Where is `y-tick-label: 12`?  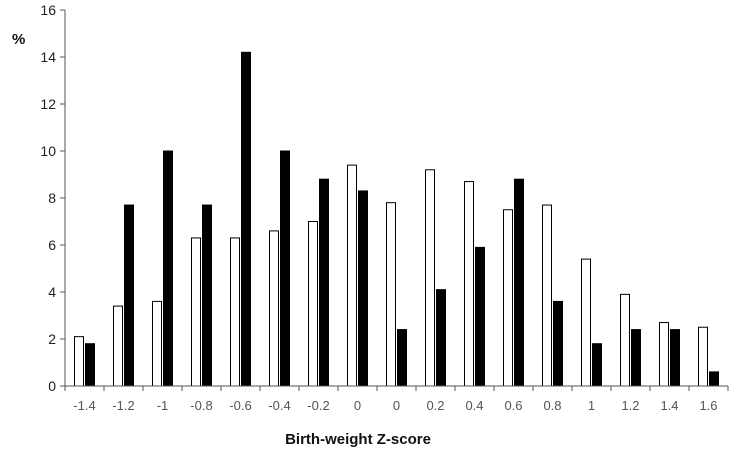 y-tick-label: 12 is located at coordinates (48, 104).